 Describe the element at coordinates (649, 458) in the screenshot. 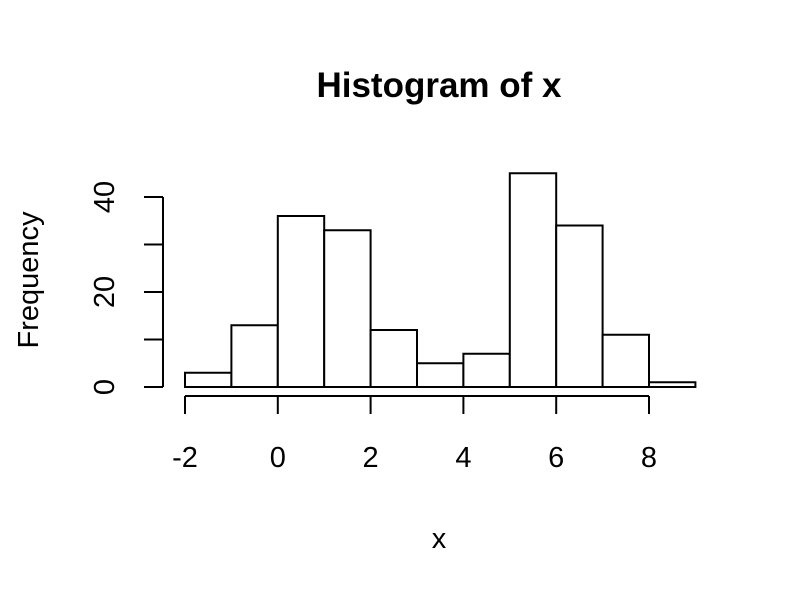

I see `x-tick-label: 8` at that location.